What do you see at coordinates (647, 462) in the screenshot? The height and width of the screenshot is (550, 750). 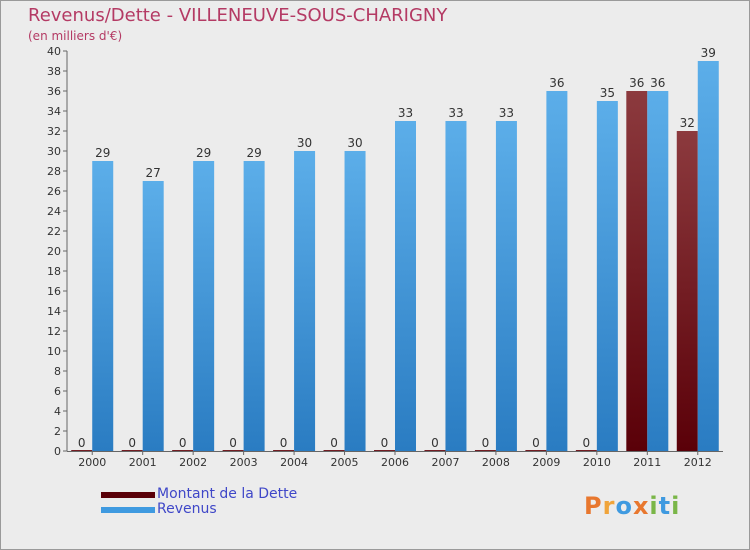 I see `x-tick-label: 2011` at bounding box center [647, 462].